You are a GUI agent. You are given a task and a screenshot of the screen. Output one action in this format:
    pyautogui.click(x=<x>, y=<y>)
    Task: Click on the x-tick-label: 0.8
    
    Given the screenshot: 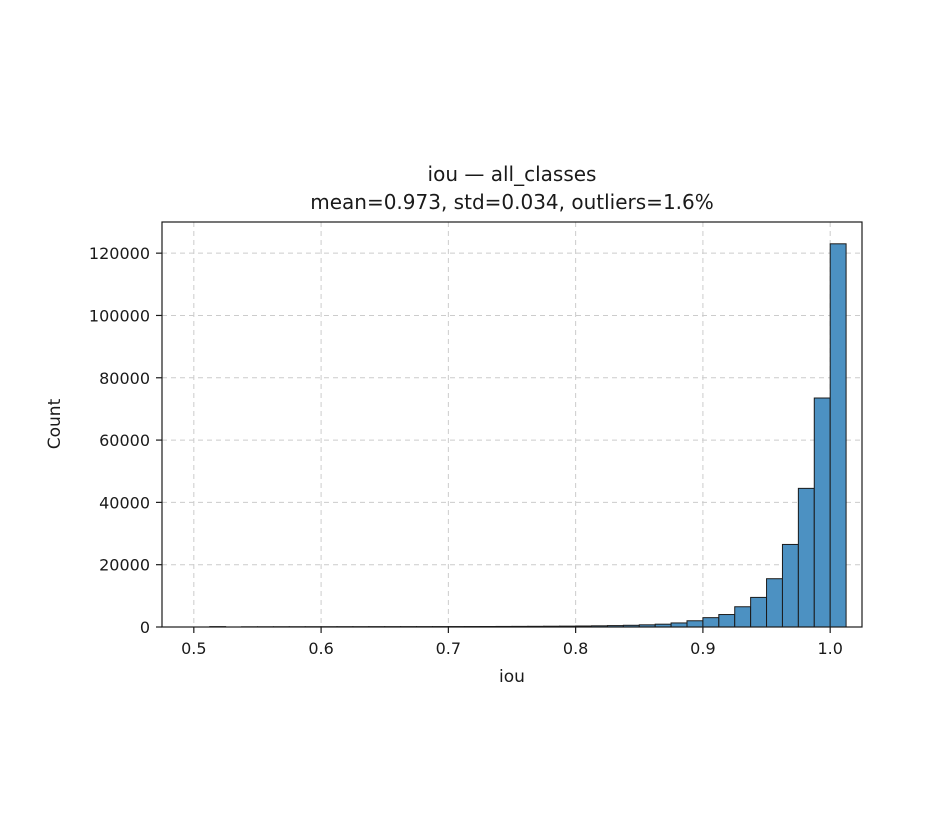 What is the action you would take?
    pyautogui.click(x=575, y=648)
    